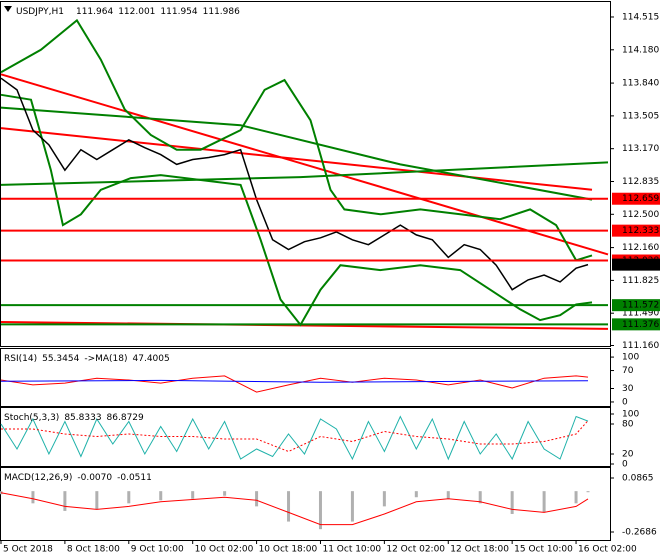 The width and height of the screenshot is (660, 560). I want to click on panel-header: RSI(14) 55.3454 ->MA(18) 47.4005, so click(87, 359).